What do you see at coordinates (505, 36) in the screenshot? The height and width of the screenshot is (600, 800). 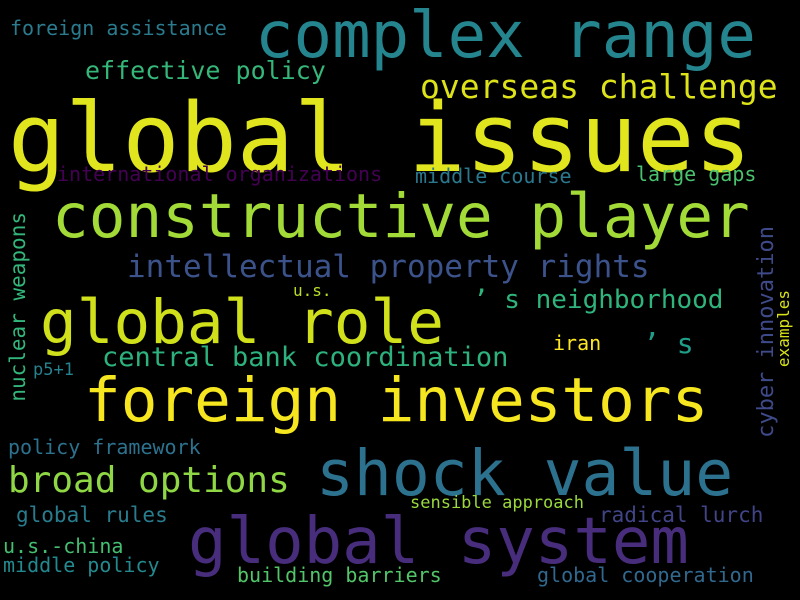 I see `word: complex range` at bounding box center [505, 36].